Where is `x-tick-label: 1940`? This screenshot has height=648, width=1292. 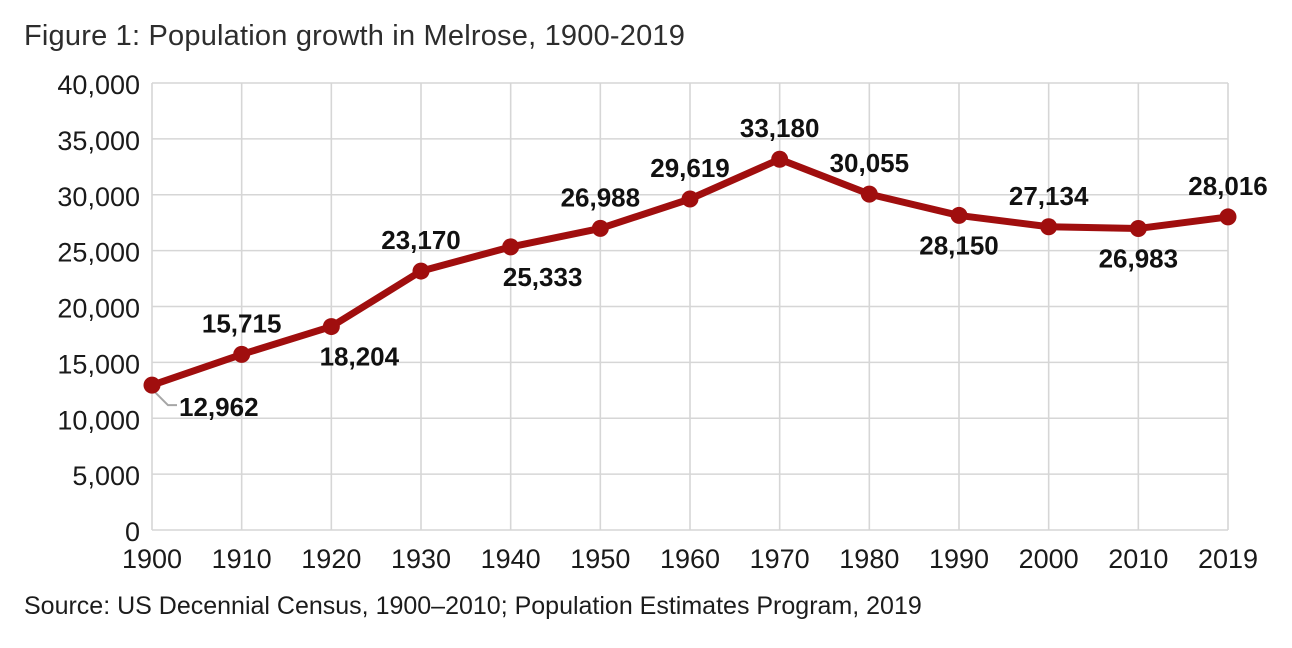 x-tick-label: 1940 is located at coordinates (511, 559).